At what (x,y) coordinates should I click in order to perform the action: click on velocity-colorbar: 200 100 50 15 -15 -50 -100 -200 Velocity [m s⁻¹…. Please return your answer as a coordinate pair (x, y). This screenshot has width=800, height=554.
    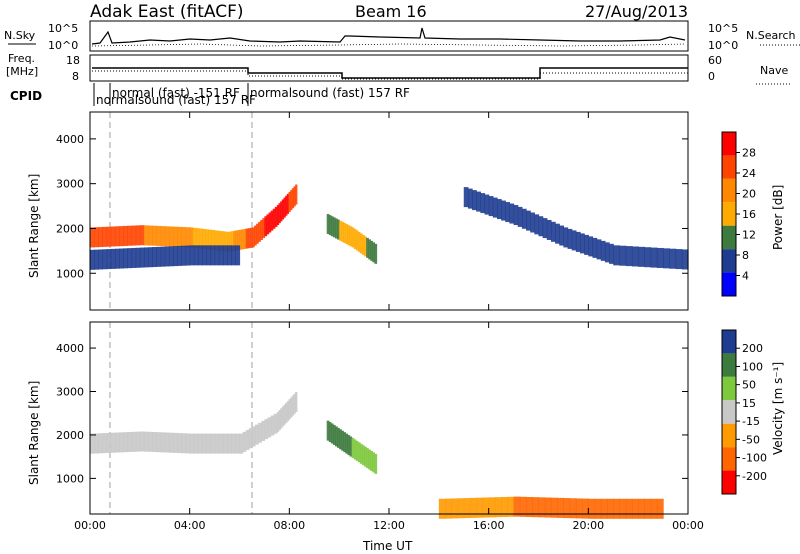
    Looking at the image, I should click on (753, 412).